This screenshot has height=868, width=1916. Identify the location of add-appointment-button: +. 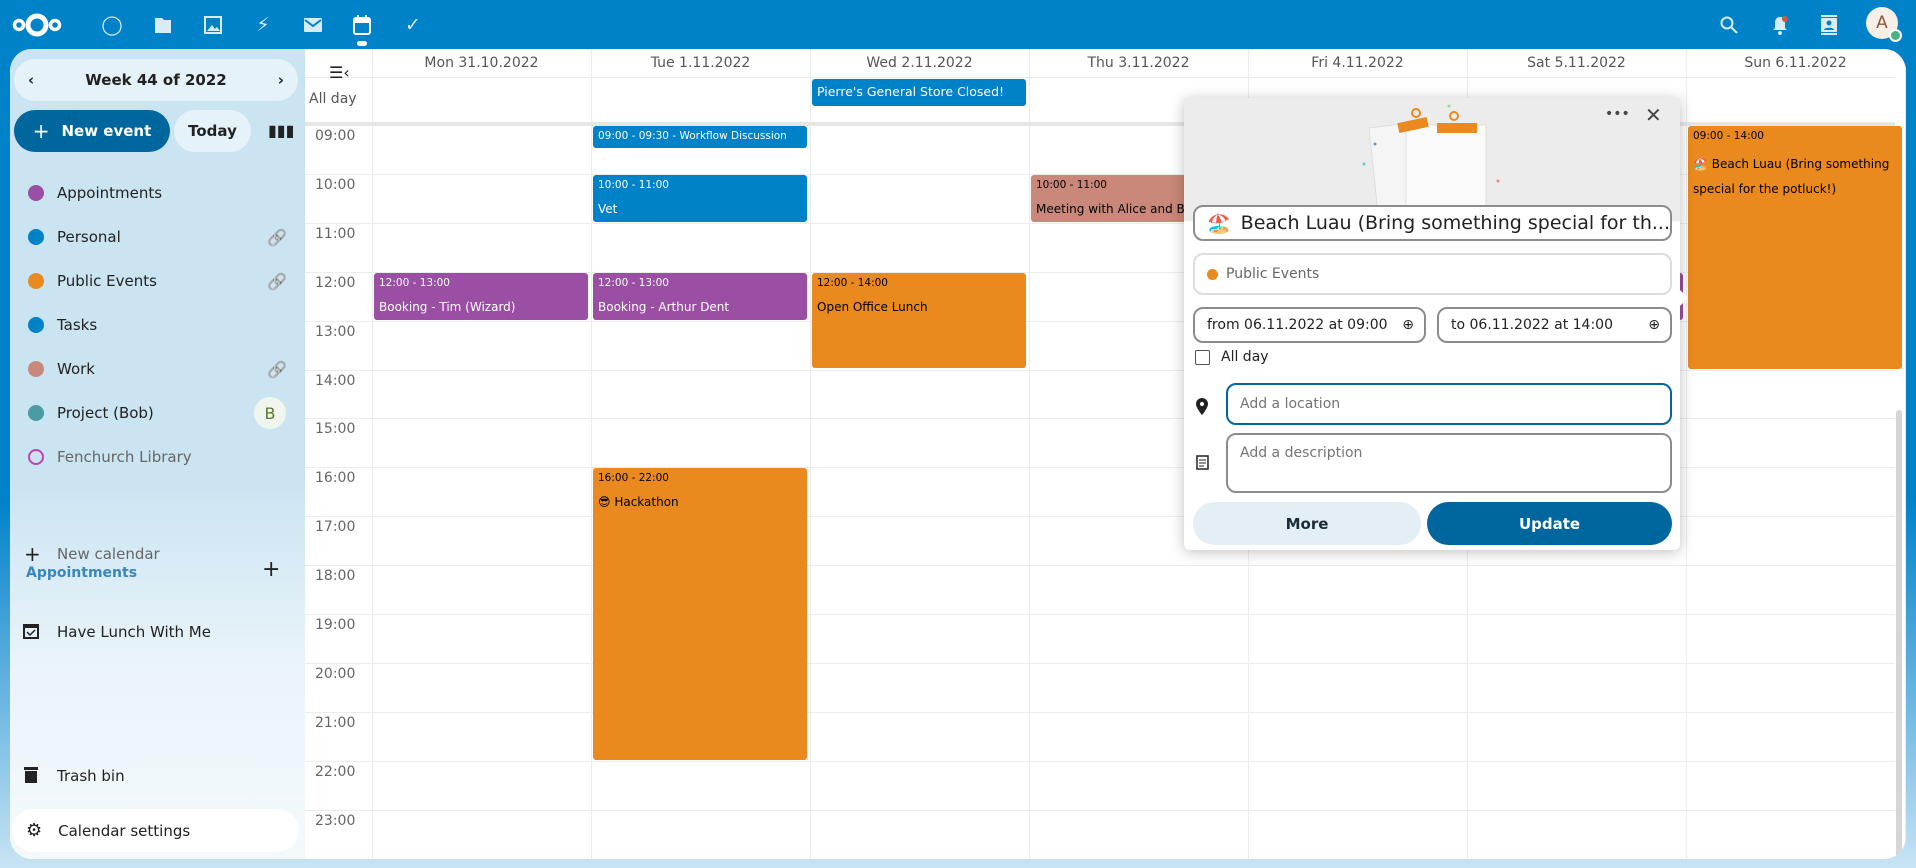
(271, 569).